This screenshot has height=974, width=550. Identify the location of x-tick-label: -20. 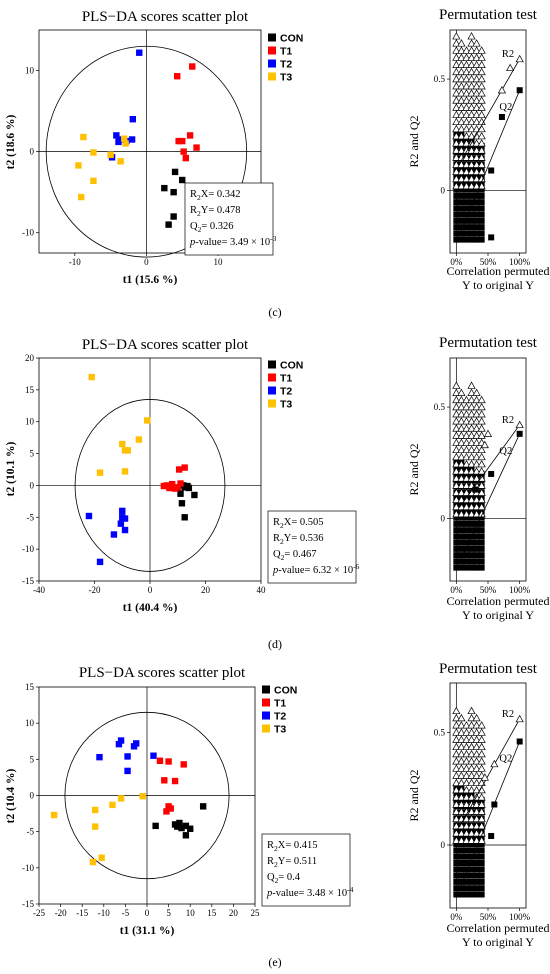
(95, 590).